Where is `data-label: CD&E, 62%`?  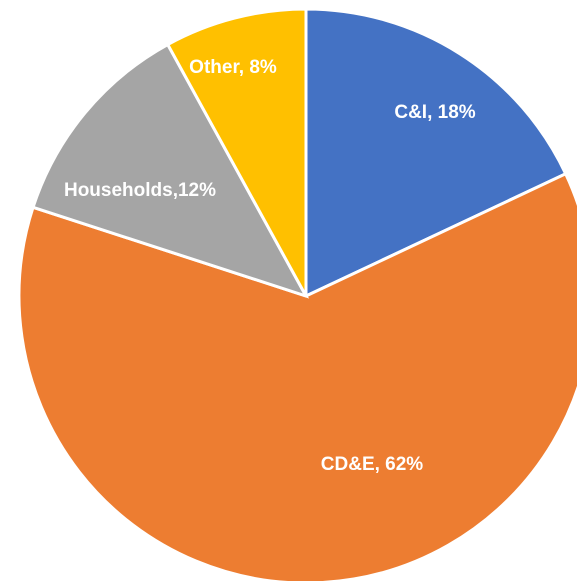
data-label: CD&E, 62% is located at coordinates (372, 464).